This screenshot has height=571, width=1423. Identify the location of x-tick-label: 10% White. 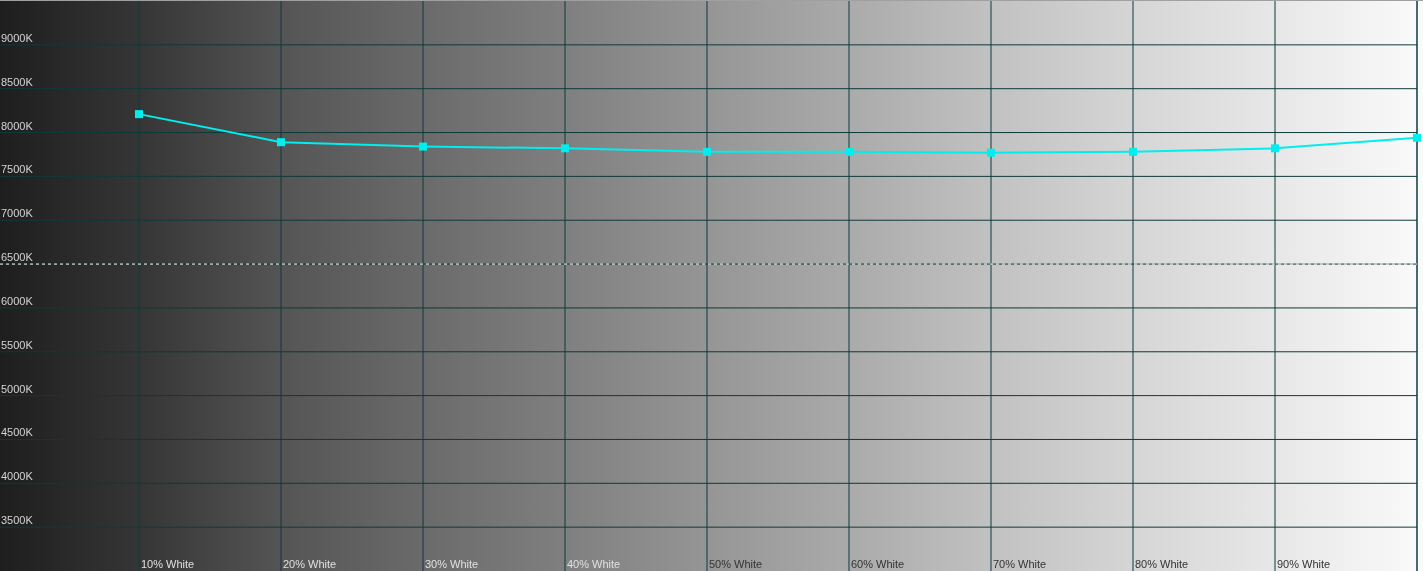
(168, 564).